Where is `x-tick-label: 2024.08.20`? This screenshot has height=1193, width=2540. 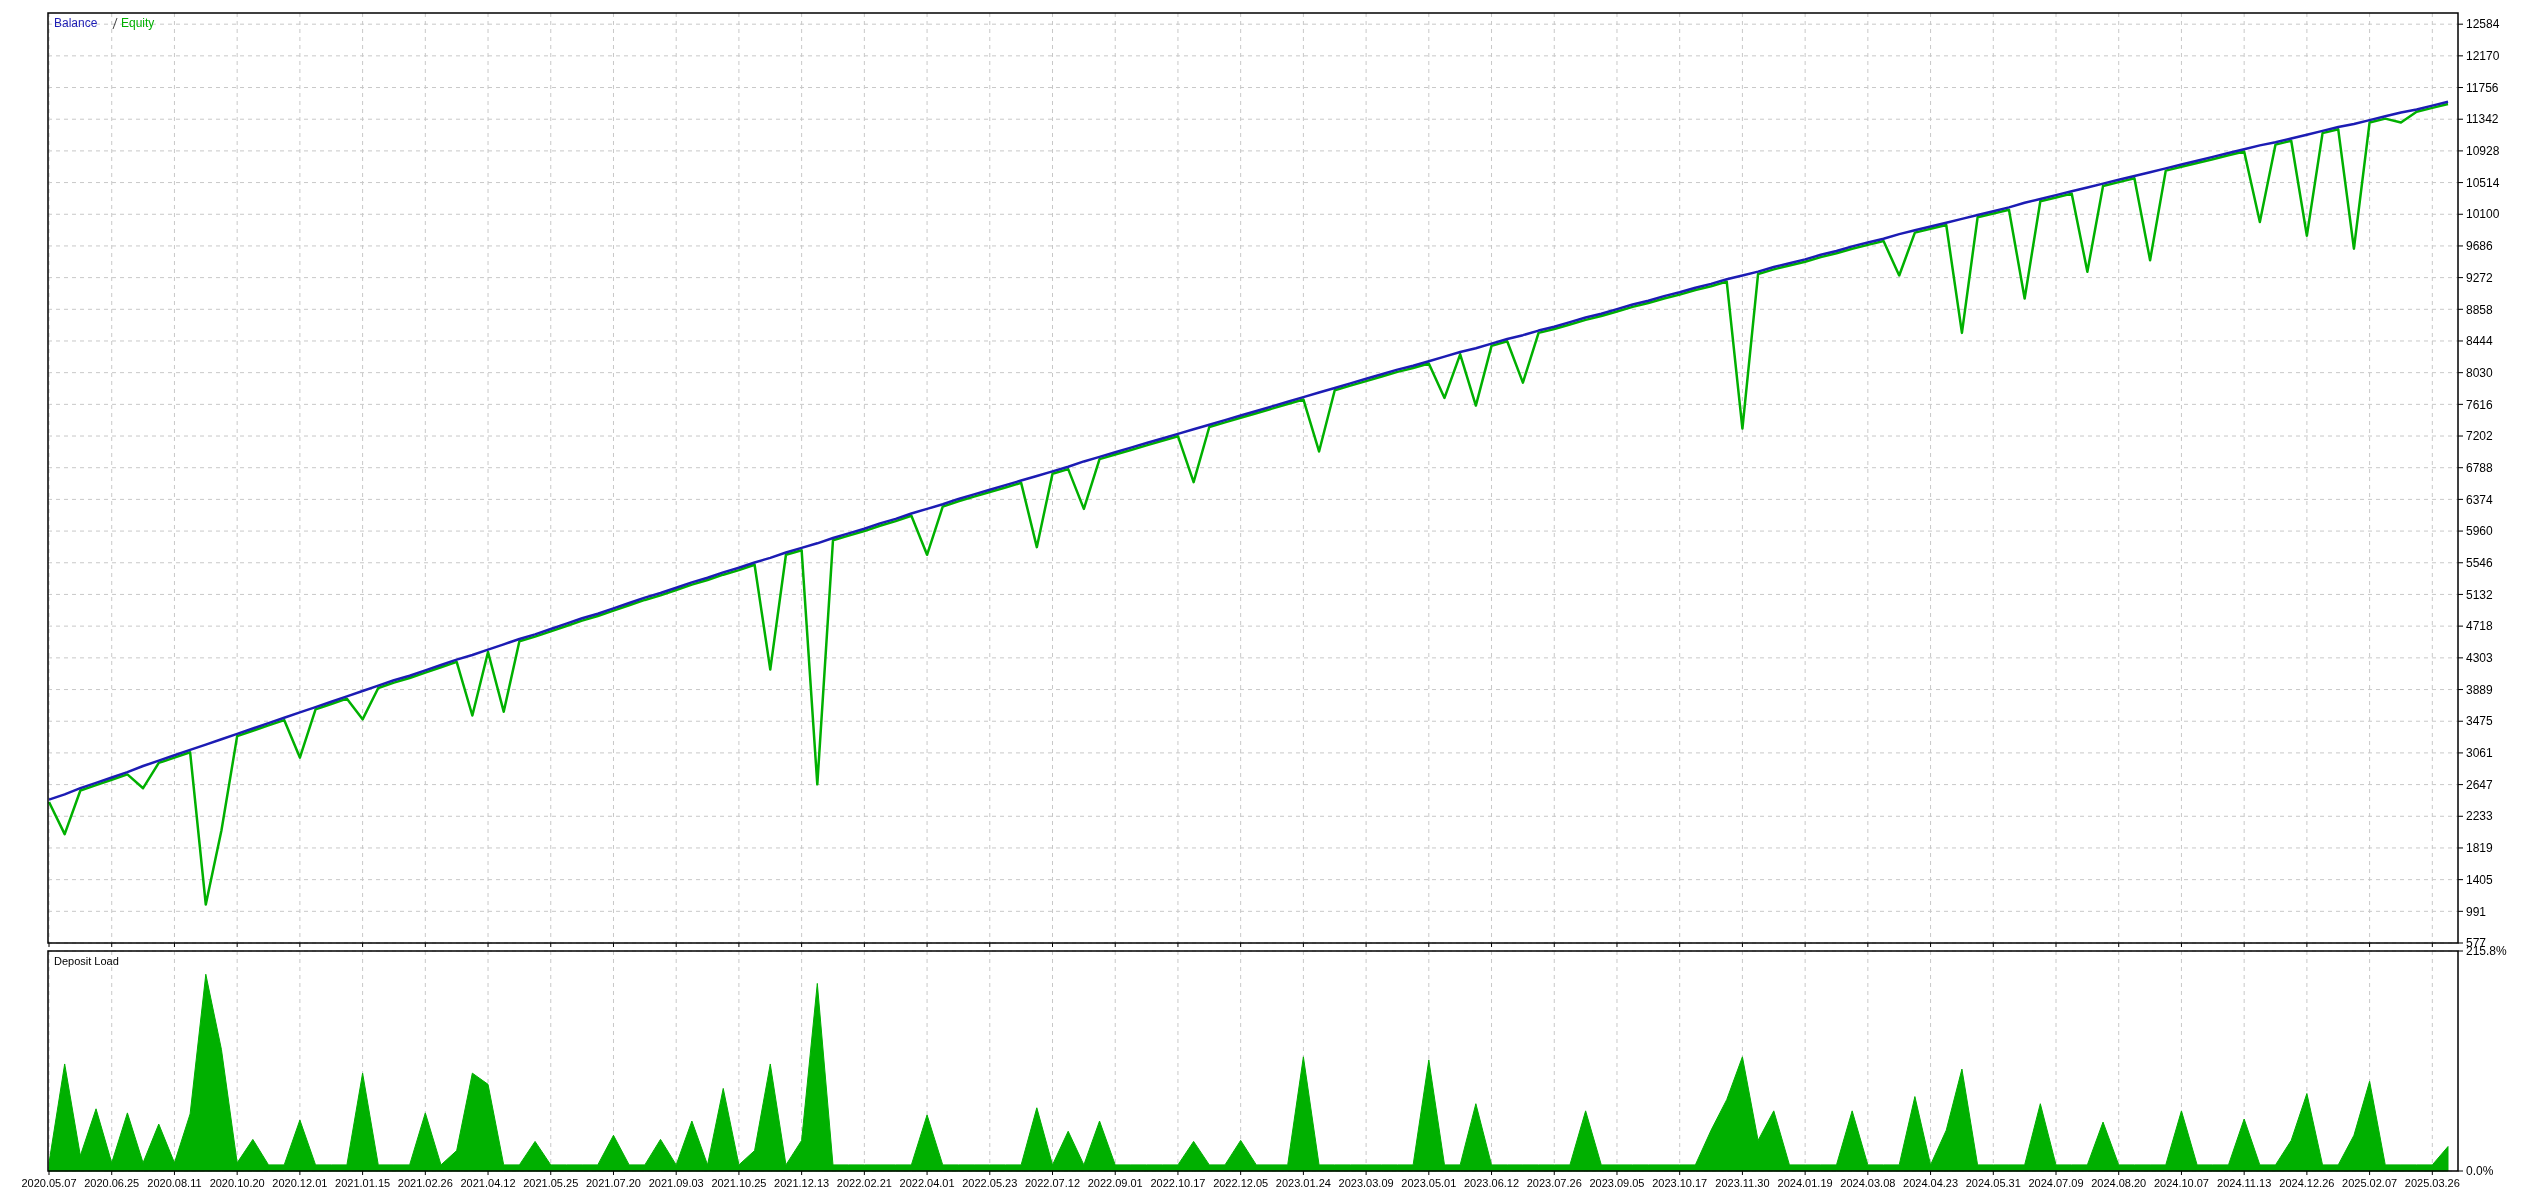
x-tick-label: 2024.08.20 is located at coordinates (2119, 1183).